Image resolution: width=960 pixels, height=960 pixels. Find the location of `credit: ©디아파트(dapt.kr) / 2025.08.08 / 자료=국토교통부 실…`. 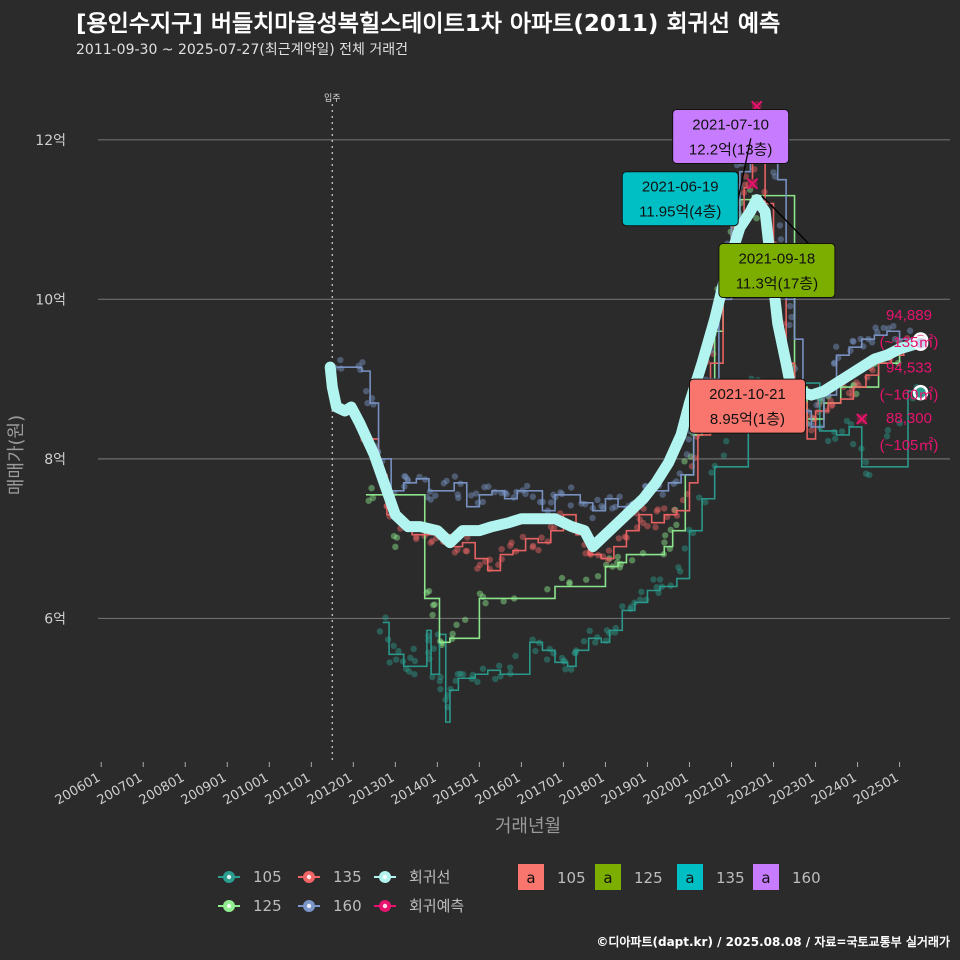

credit: ©디아파트(dapt.kr) / 2025.08.08 / 자료=국토교통부 실… is located at coordinates (773, 942).